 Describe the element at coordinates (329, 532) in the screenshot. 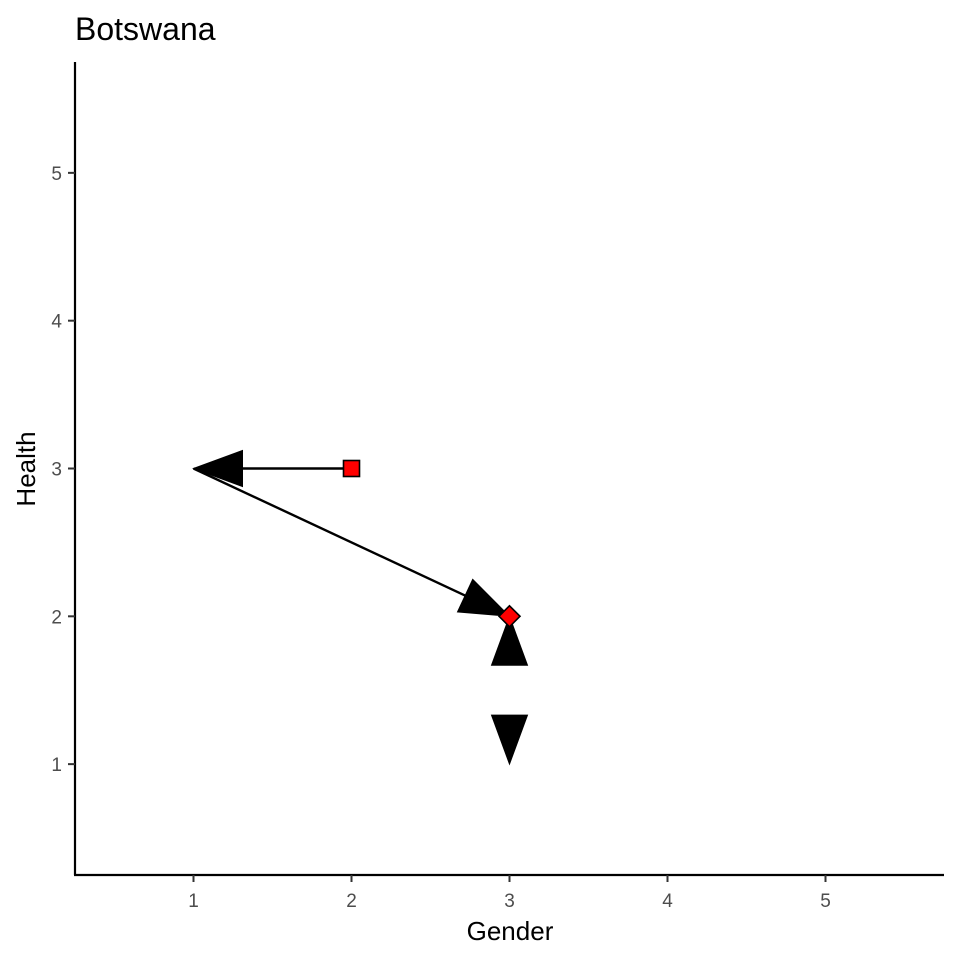

I see `arrow-segment` at that location.